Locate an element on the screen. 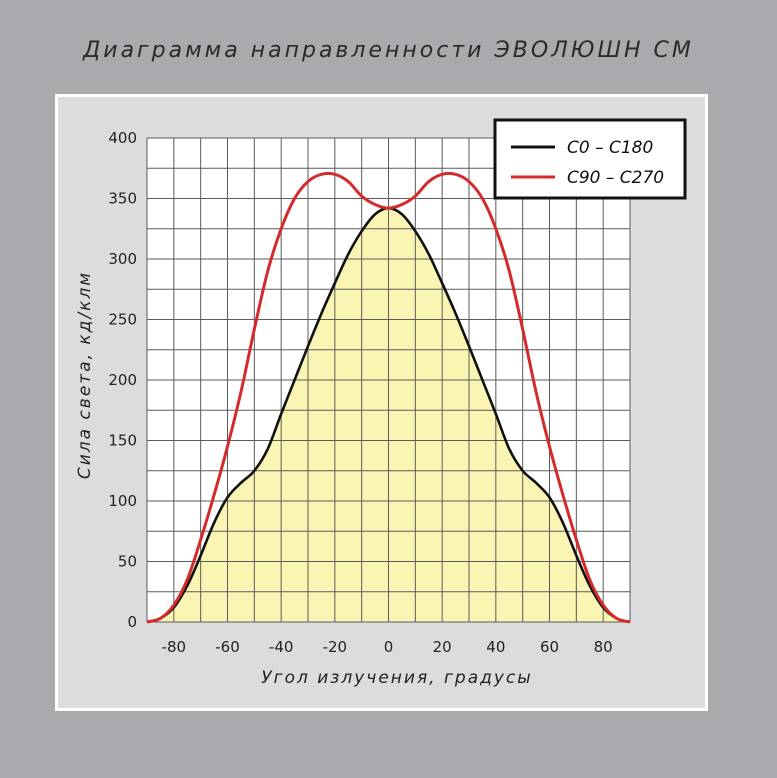 This screenshot has height=778, width=777. chart-title: Диаграмма направленности ЭВОЛЮШН СМ is located at coordinates (388, 50).